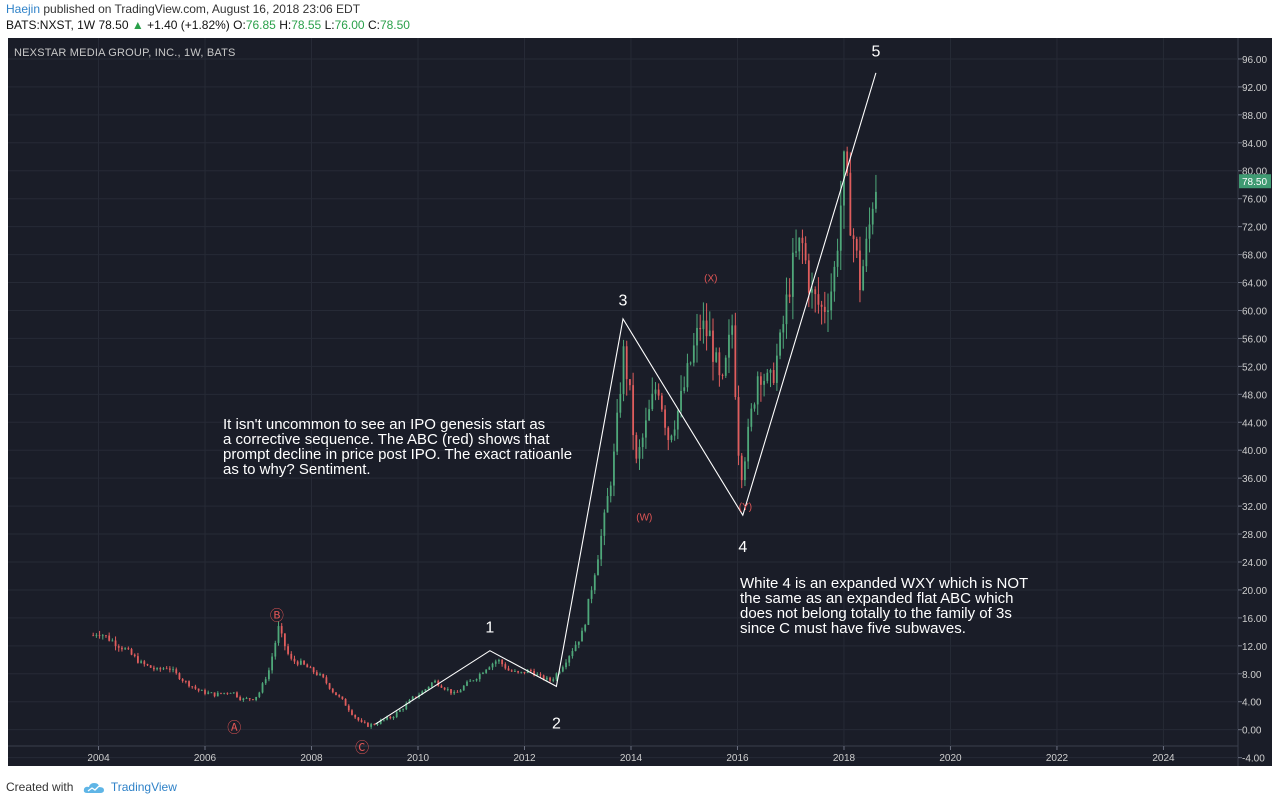  Describe the element at coordinates (1057, 758) in the screenshot. I see `x-tick-label: 2022` at that location.